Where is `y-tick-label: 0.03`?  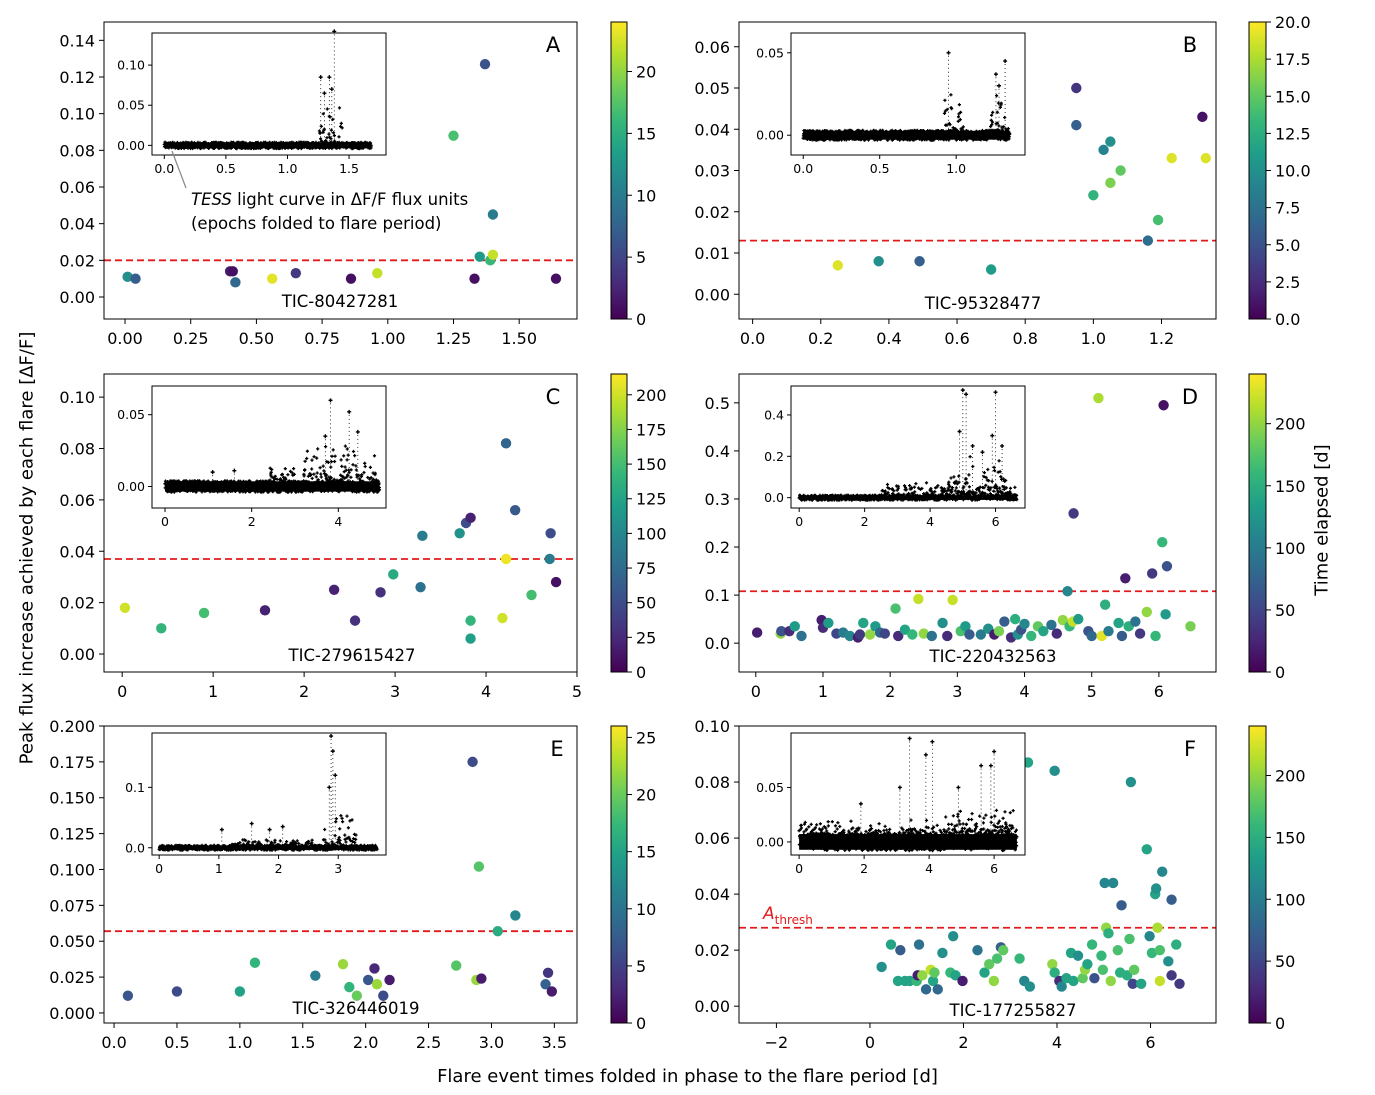 y-tick-label: 0.03 is located at coordinates (712, 171).